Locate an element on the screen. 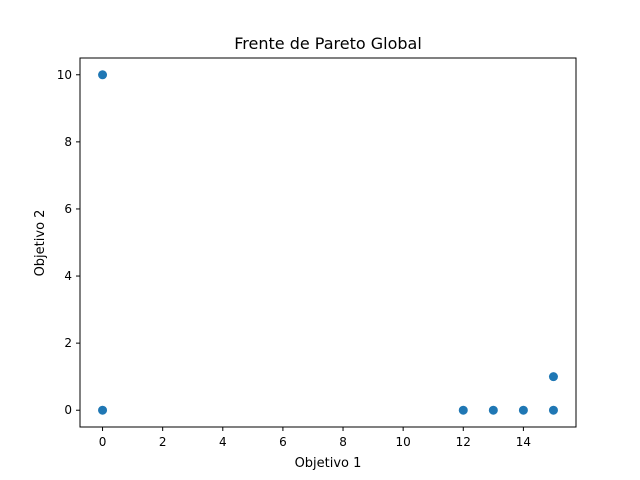  x-tick-label: 2 is located at coordinates (163, 442).